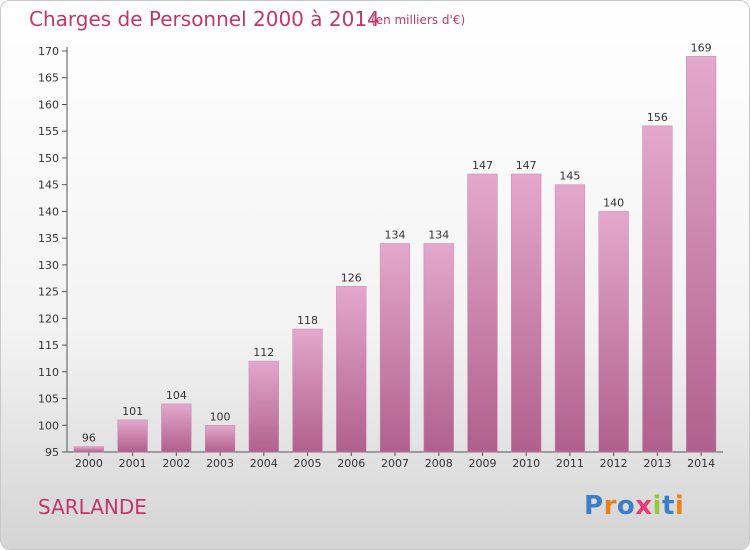 This screenshot has height=550, width=750. I want to click on bar-2009, so click(482, 313).